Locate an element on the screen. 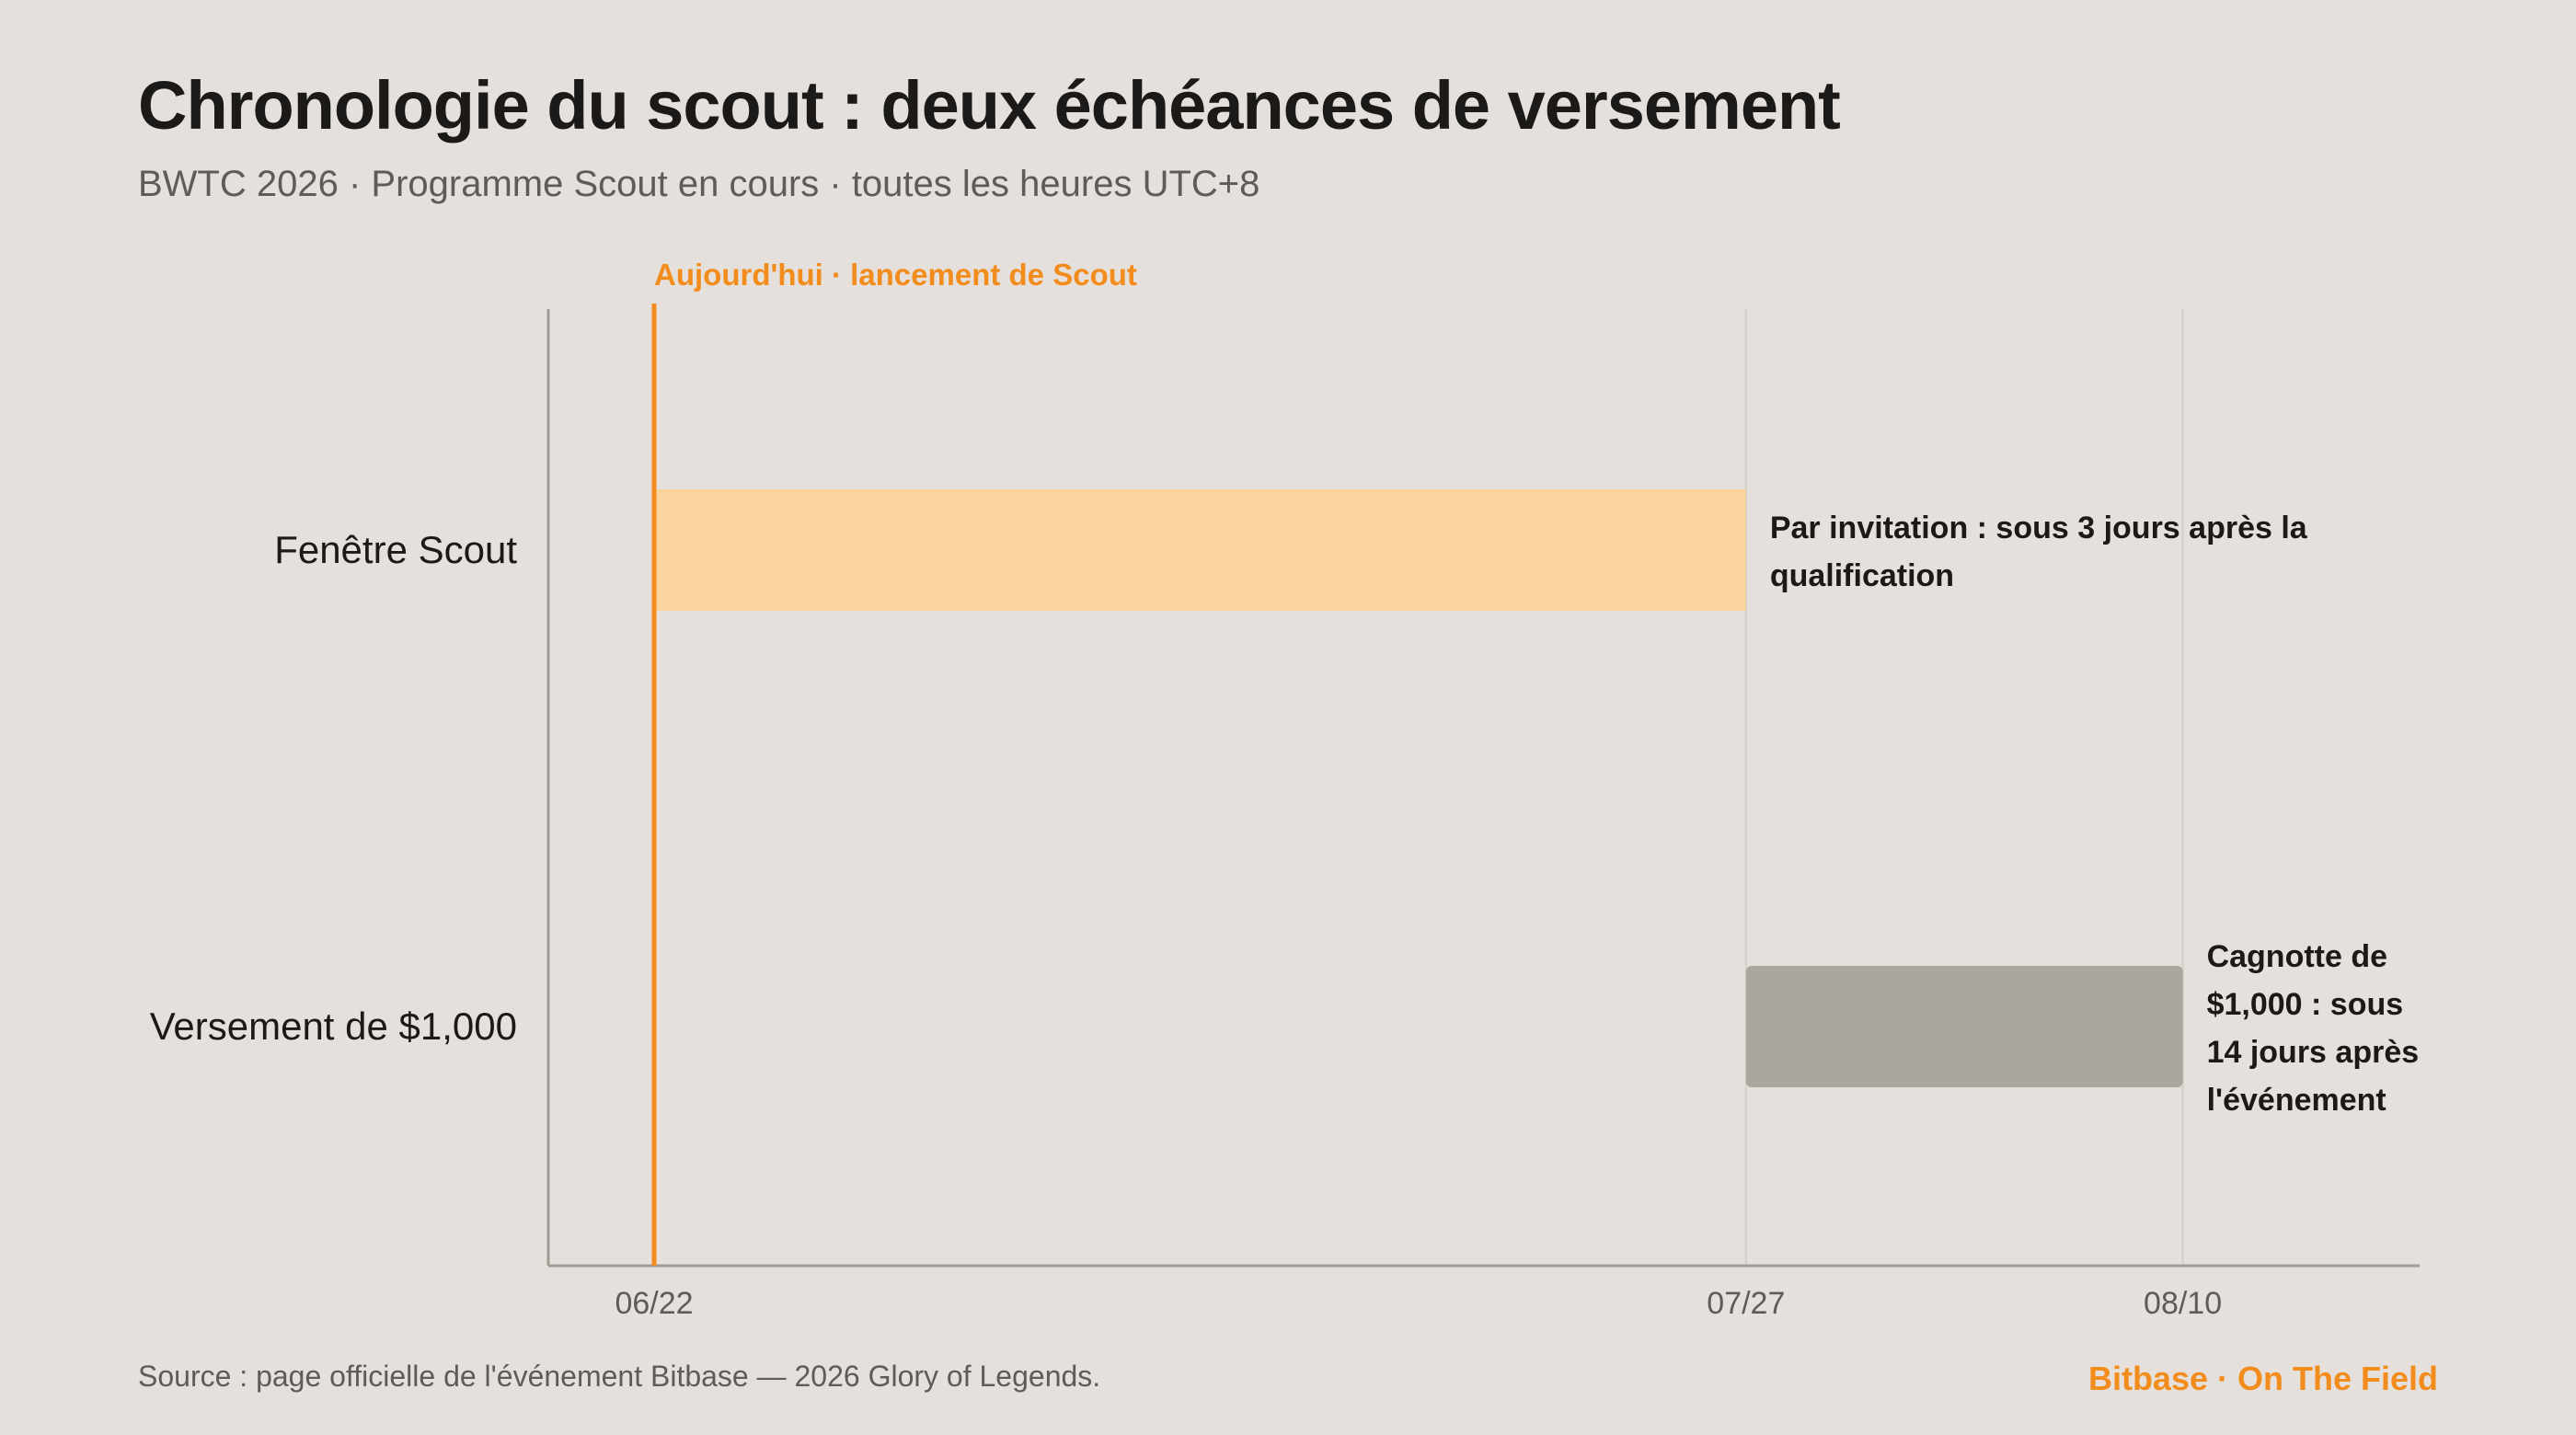 The height and width of the screenshot is (1435, 2576). bar-annotation-2-line-3: 14 jours après is located at coordinates (2313, 1052).